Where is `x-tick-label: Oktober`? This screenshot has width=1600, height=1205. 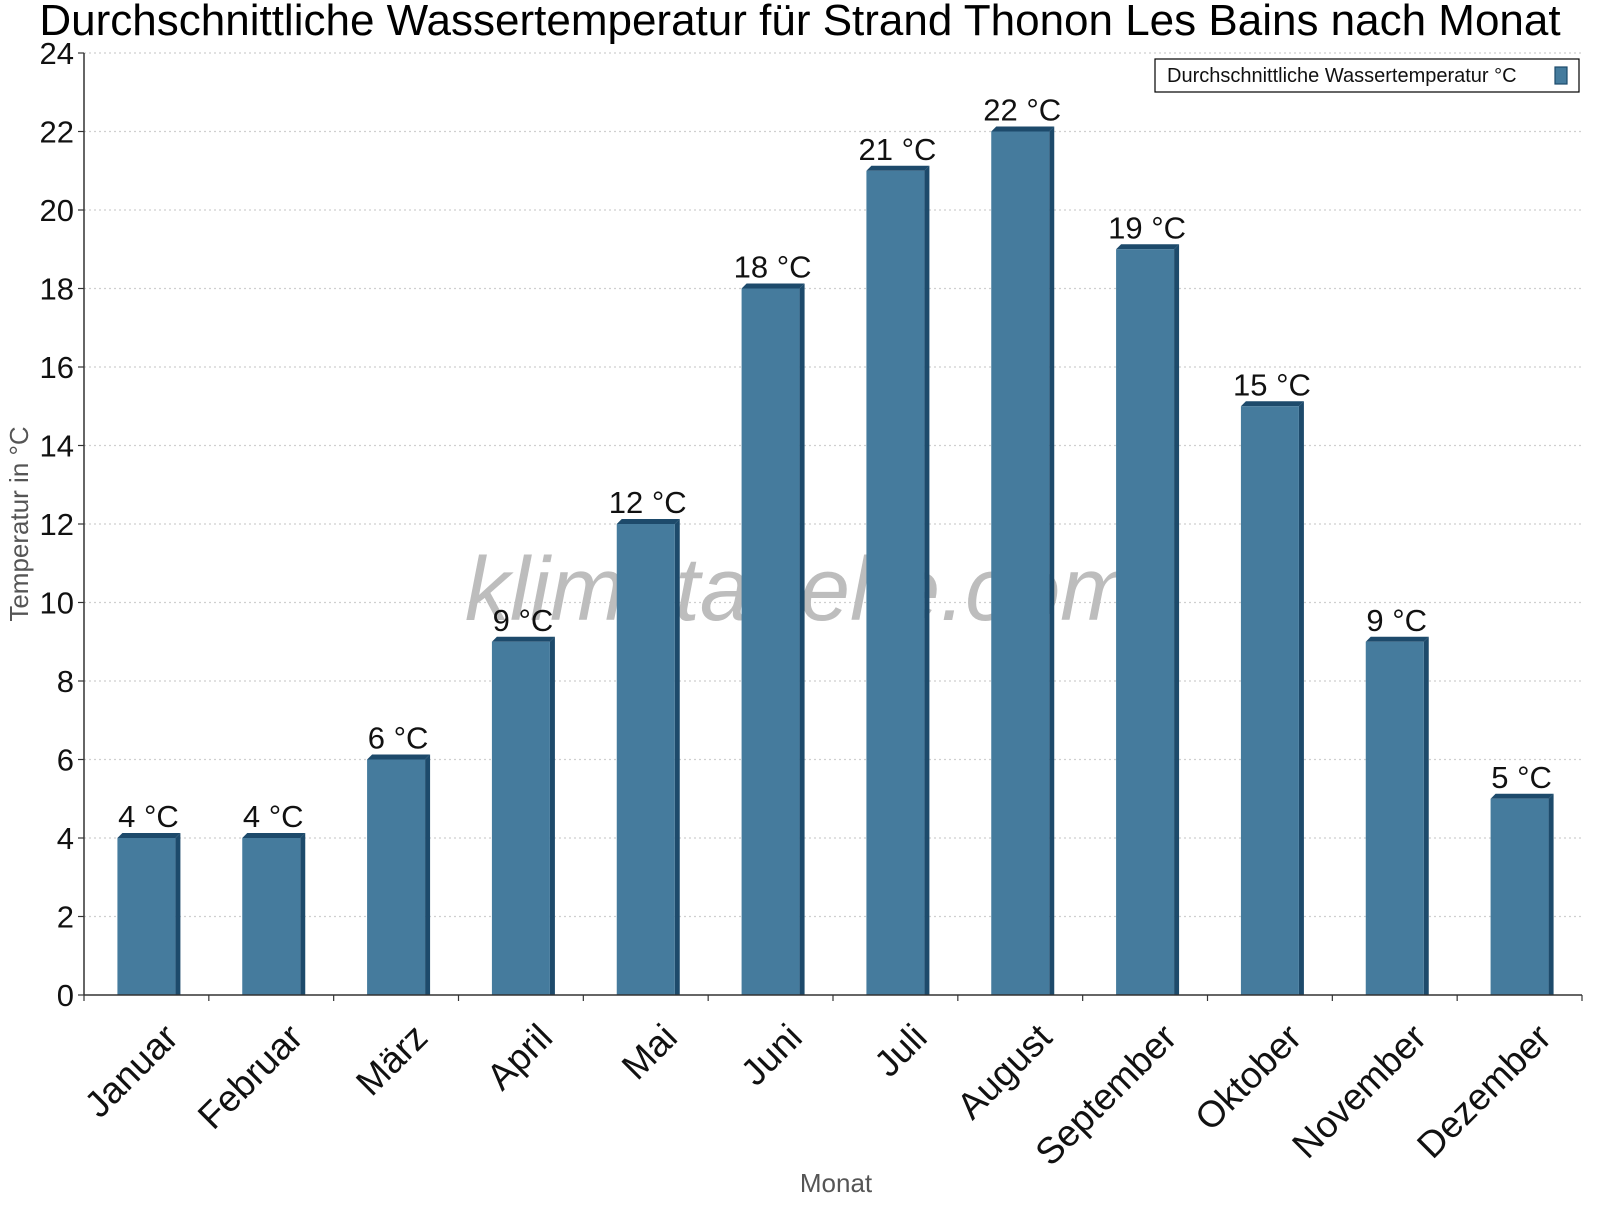 x-tick-label: Oktober is located at coordinates (1248, 1077).